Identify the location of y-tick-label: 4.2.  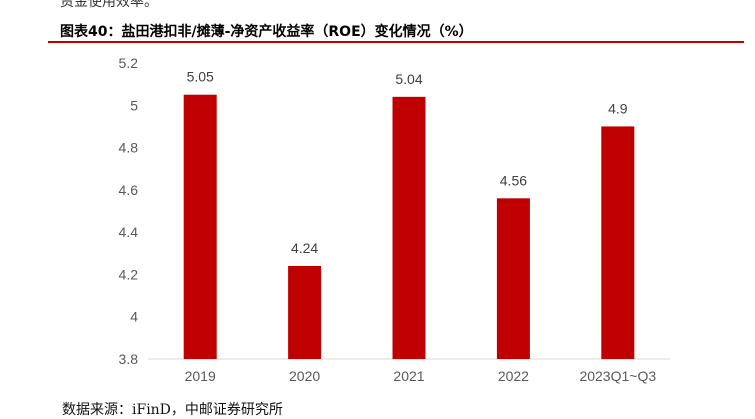
(129, 274).